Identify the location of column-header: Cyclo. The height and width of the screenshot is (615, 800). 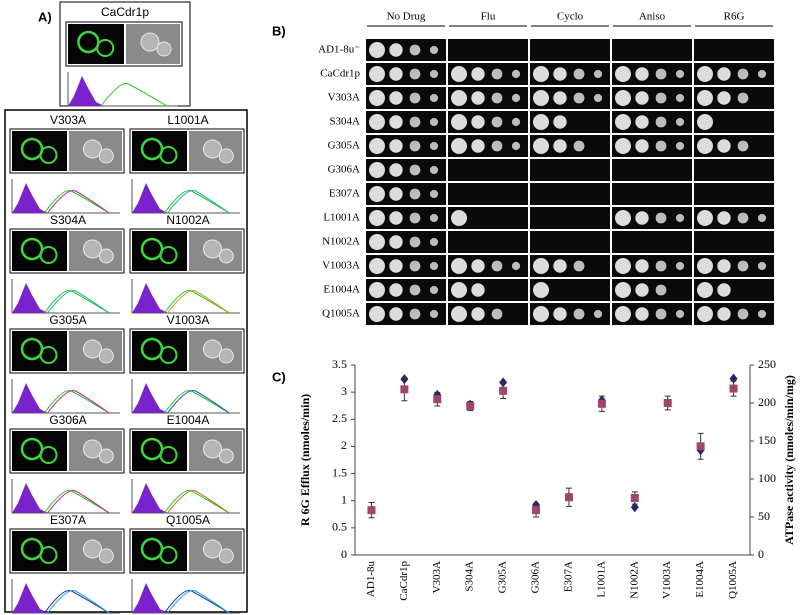
(570, 17).